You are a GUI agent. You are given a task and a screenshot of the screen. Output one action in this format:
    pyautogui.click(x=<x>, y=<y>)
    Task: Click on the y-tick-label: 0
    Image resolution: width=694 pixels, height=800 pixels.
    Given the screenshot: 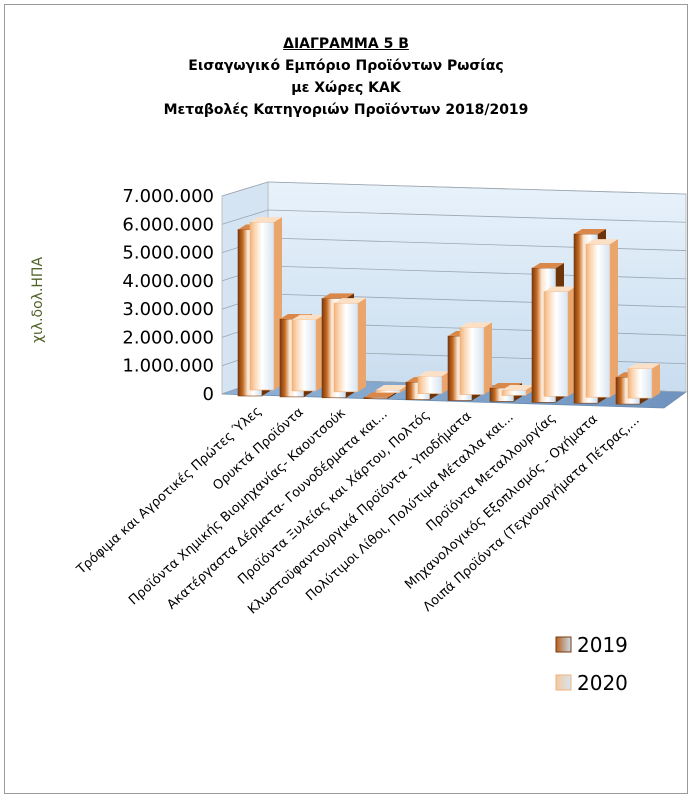 What is the action you would take?
    pyautogui.click(x=208, y=394)
    